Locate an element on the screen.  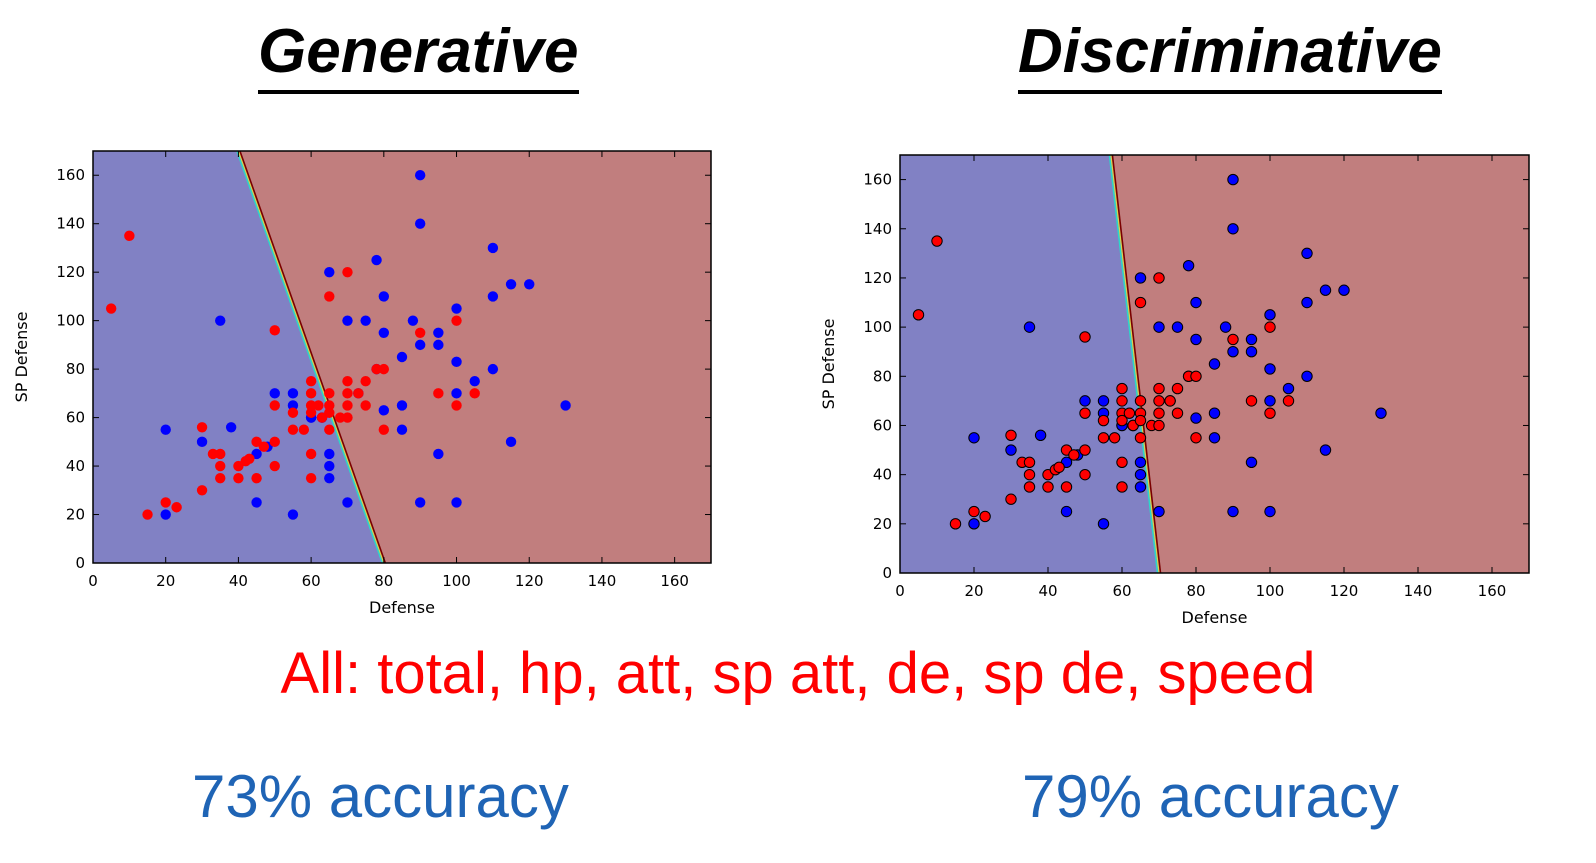
x-tick-label: 60 is located at coordinates (311, 581).